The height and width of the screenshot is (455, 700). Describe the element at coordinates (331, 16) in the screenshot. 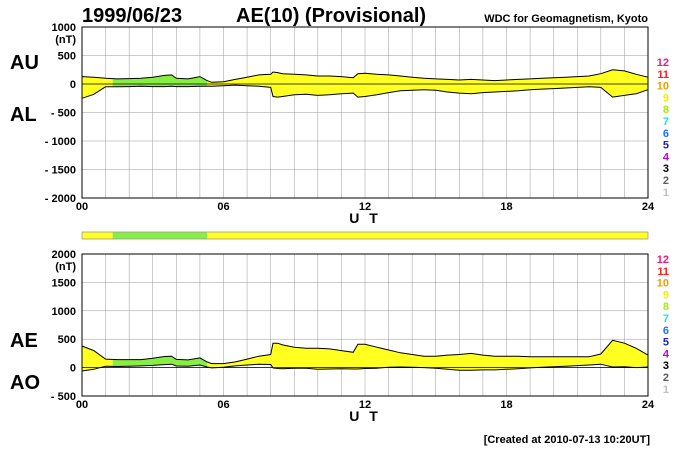

I see `chart-title: AE(10) (Provisional)` at that location.